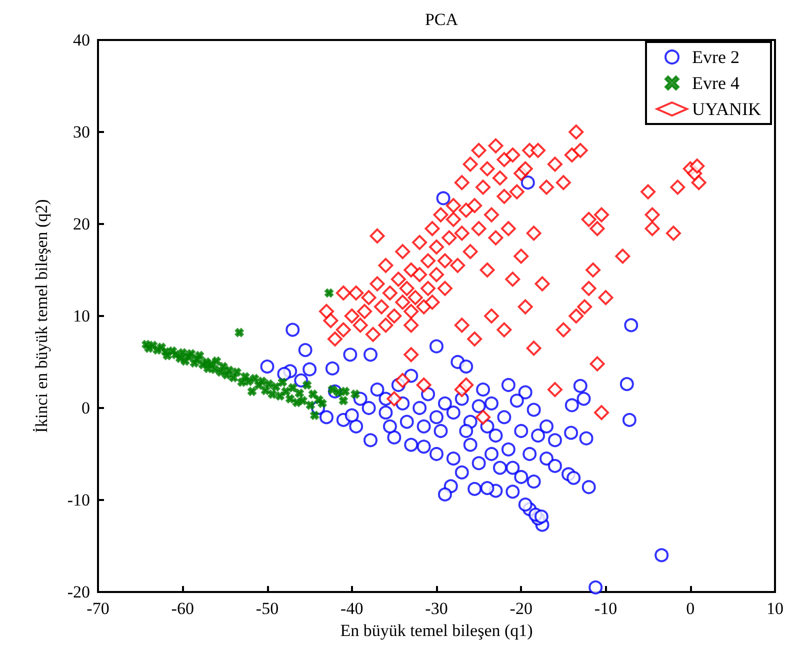 This screenshot has width=793, height=658. What do you see at coordinates (606, 608) in the screenshot?
I see `x-tick-label: -10` at bounding box center [606, 608].